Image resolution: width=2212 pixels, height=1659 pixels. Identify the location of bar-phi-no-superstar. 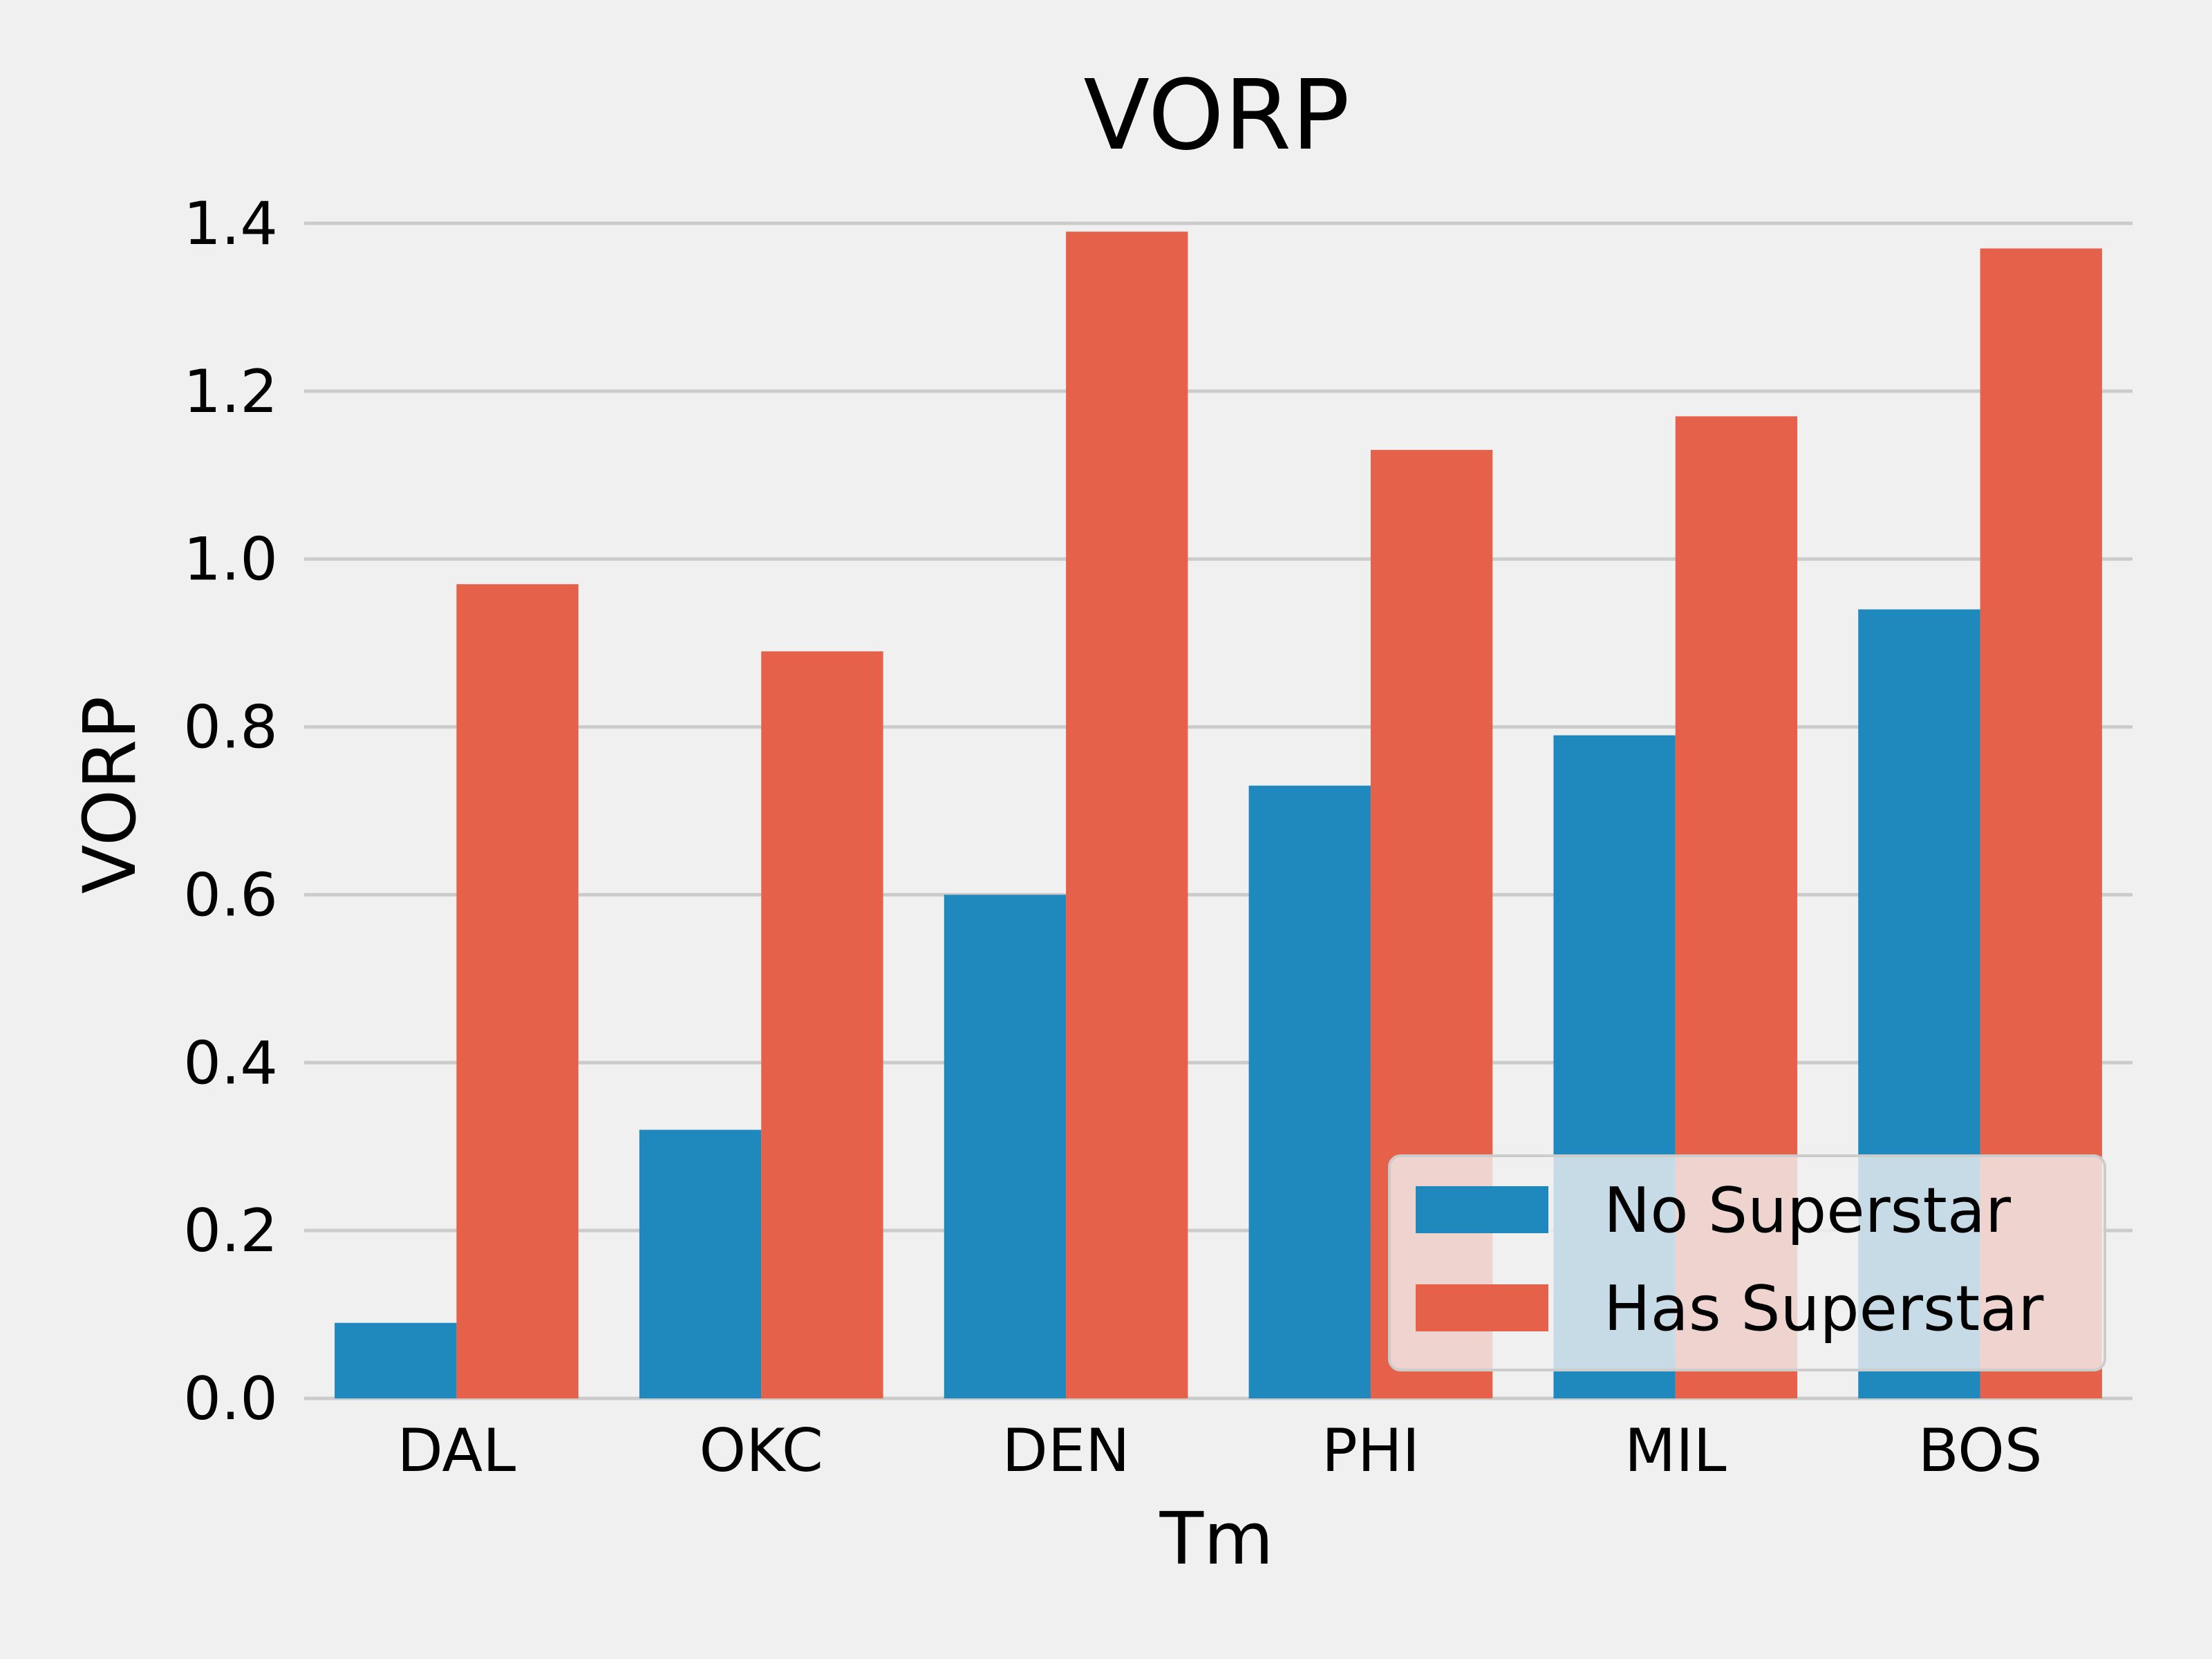
(1309, 1091).